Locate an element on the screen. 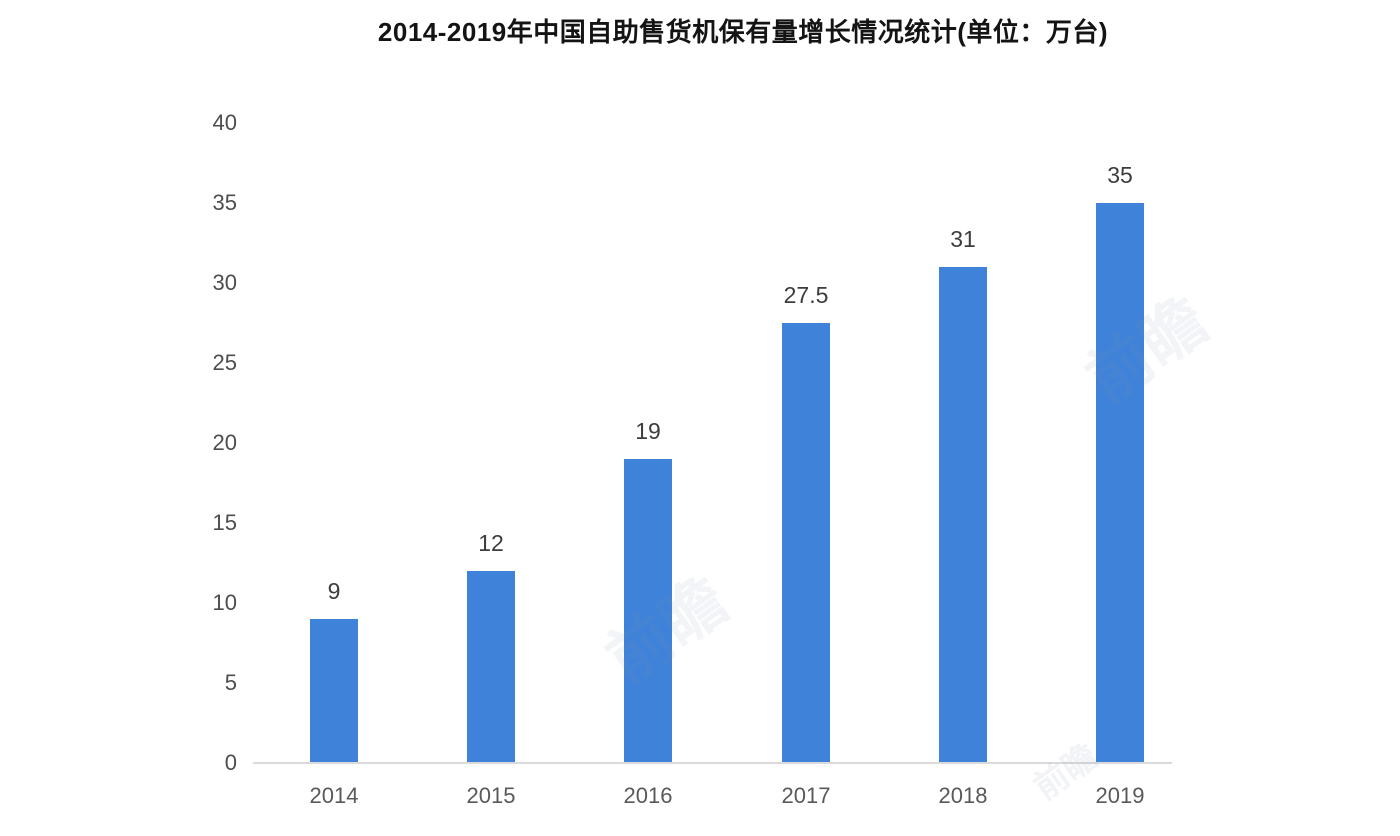 The width and height of the screenshot is (1400, 836). y-axis-tick-label: 40 is located at coordinates (224, 122).